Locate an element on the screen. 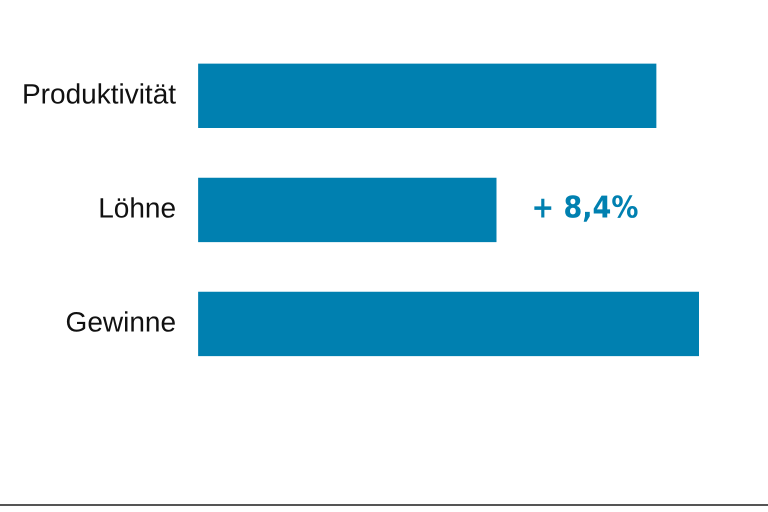  data-label: + 8,4% is located at coordinates (584, 208).